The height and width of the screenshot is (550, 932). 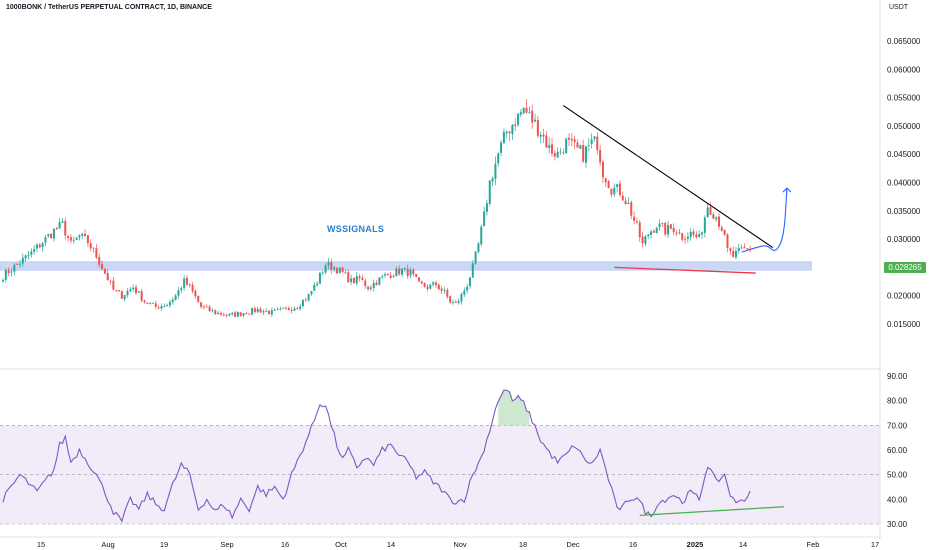 What do you see at coordinates (764, 220) in the screenshot?
I see `projection-path` at bounding box center [764, 220].